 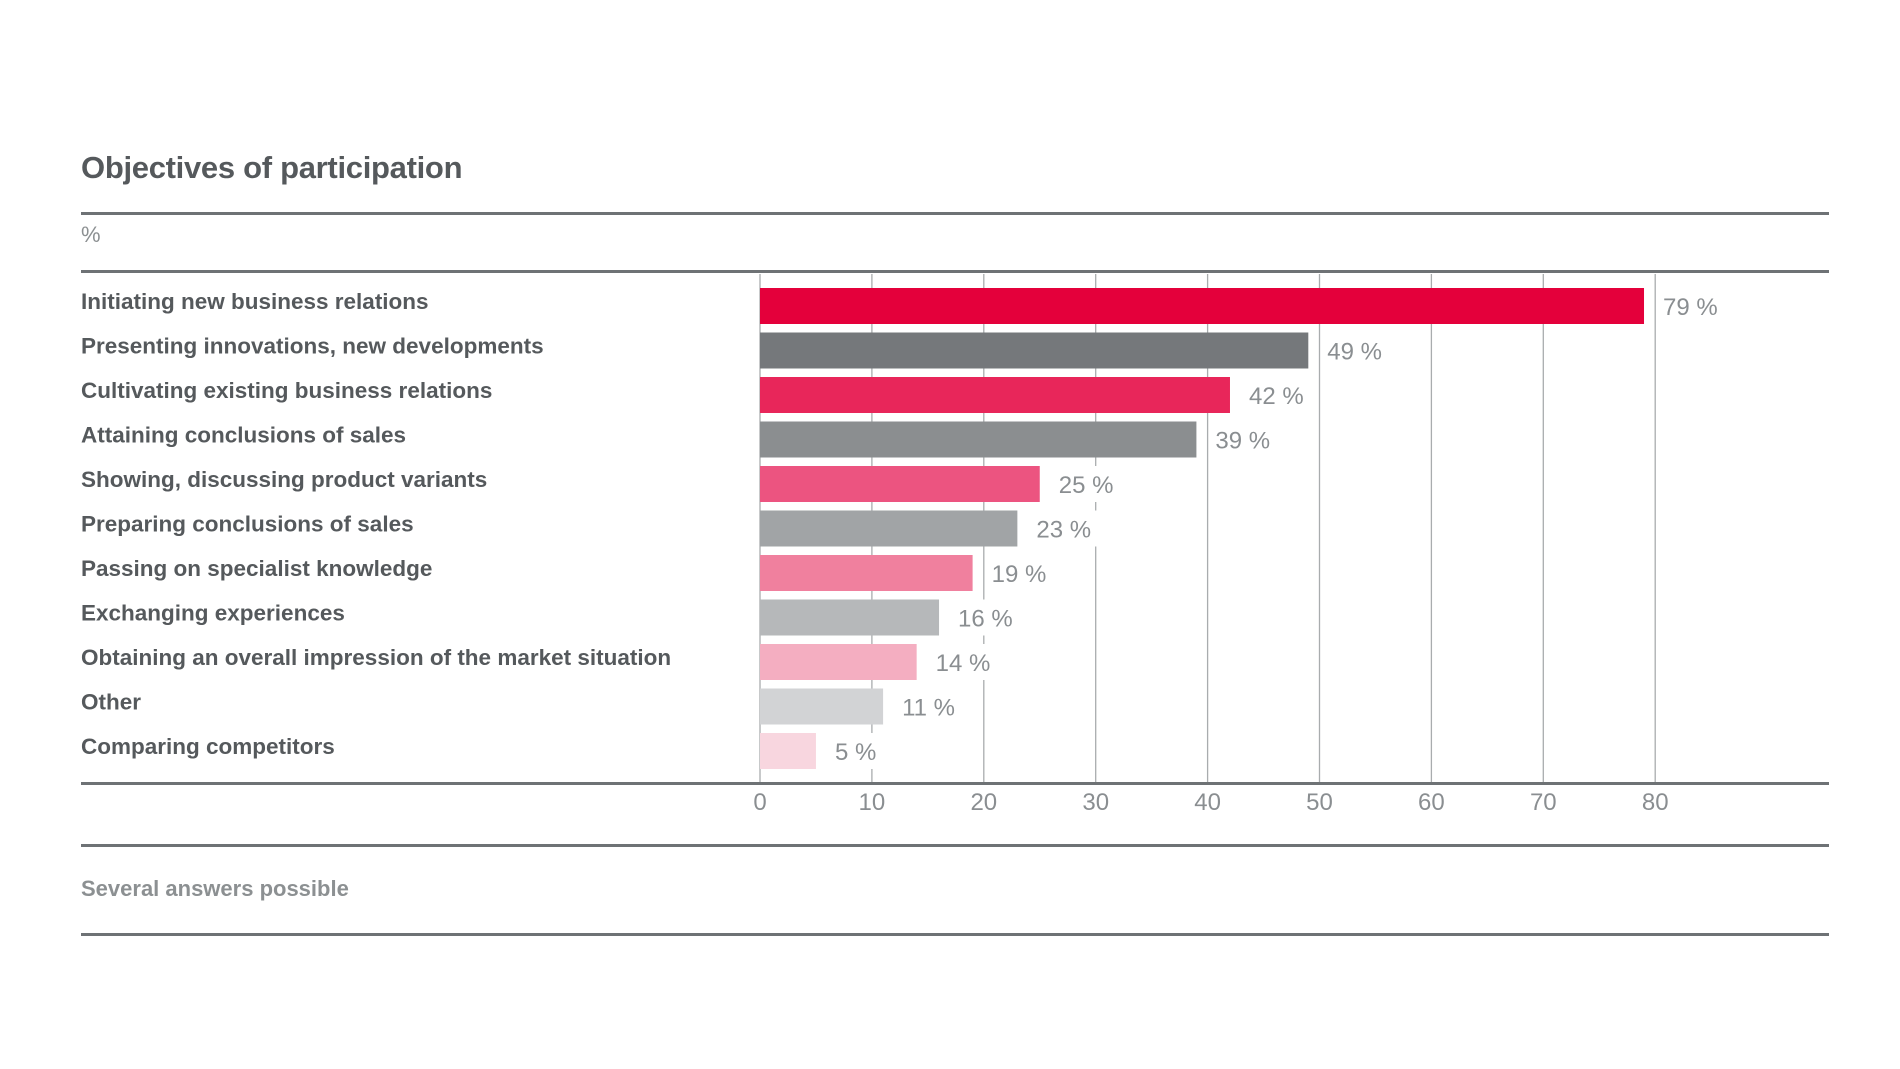 What do you see at coordinates (312, 346) in the screenshot?
I see `category-label-2: Presenting innovations, new developments` at bounding box center [312, 346].